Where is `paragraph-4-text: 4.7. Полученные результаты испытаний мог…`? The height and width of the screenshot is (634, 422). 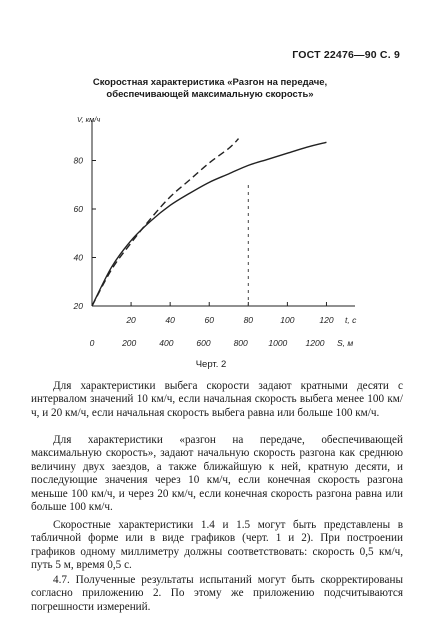 paragraph-4-text: 4.7. Полученные результаты испытаний мог… is located at coordinates (217, 593).